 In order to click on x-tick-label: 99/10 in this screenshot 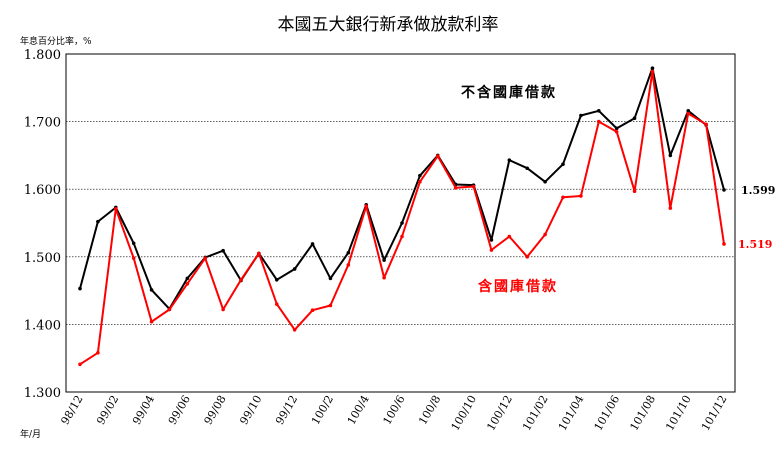, I will do `click(250, 410)`.